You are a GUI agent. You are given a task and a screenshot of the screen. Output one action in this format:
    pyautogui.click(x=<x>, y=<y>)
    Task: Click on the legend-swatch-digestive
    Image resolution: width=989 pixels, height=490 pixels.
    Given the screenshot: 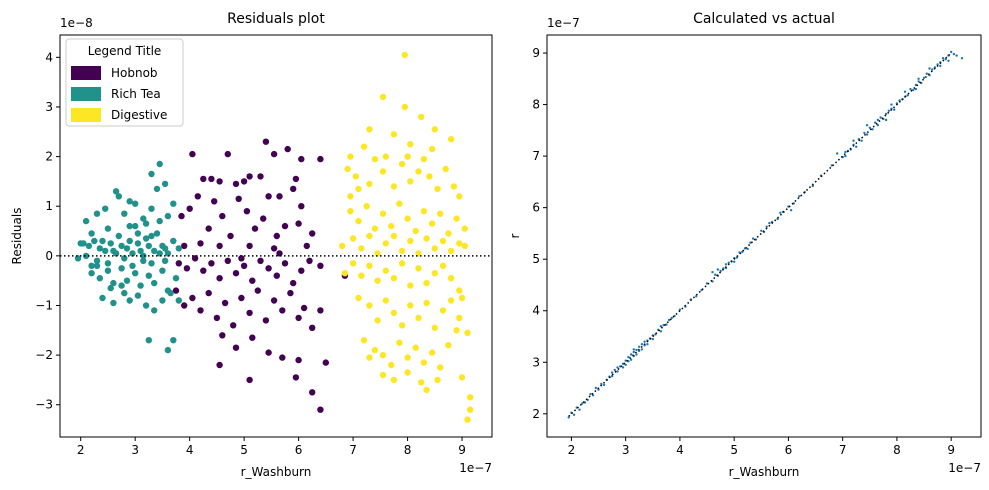 What is the action you would take?
    pyautogui.click(x=86, y=115)
    